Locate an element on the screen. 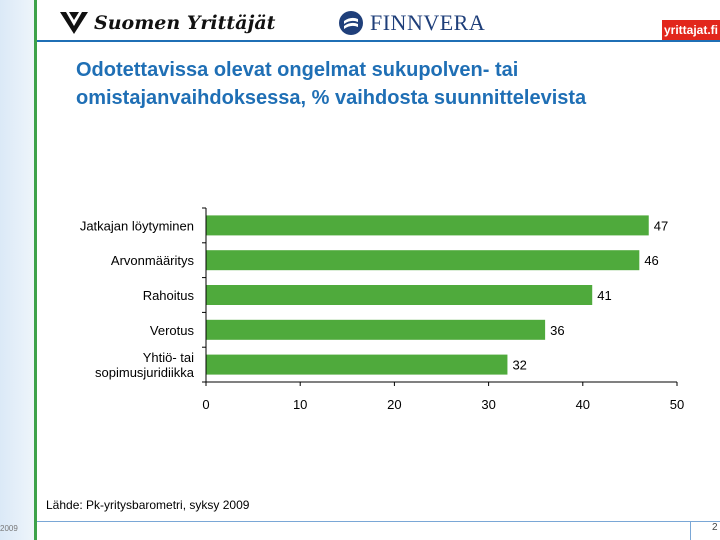 The image size is (720, 540). yrittajat-fi-logo: yrittajat.fi is located at coordinates (691, 30).